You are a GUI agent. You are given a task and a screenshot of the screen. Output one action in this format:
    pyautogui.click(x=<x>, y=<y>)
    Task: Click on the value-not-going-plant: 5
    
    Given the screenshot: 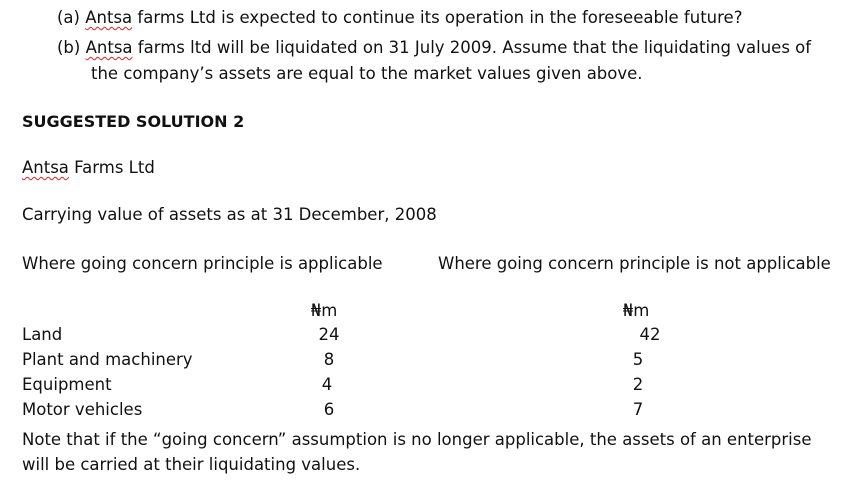 What is the action you would take?
    pyautogui.click(x=638, y=359)
    